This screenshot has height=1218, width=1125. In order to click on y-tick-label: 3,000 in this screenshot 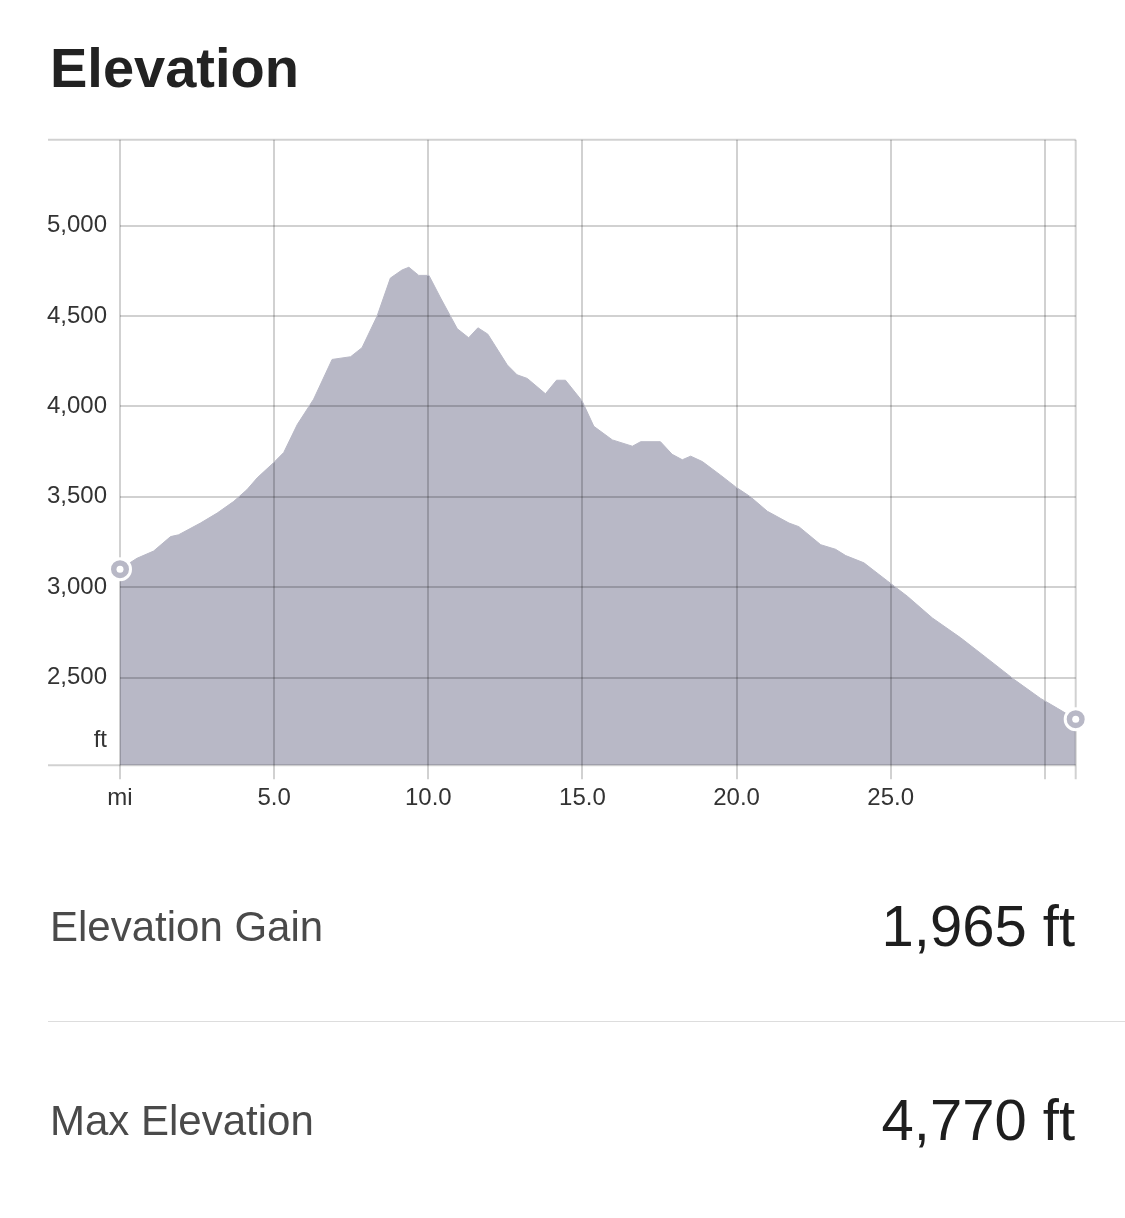, I will do `click(76, 585)`.